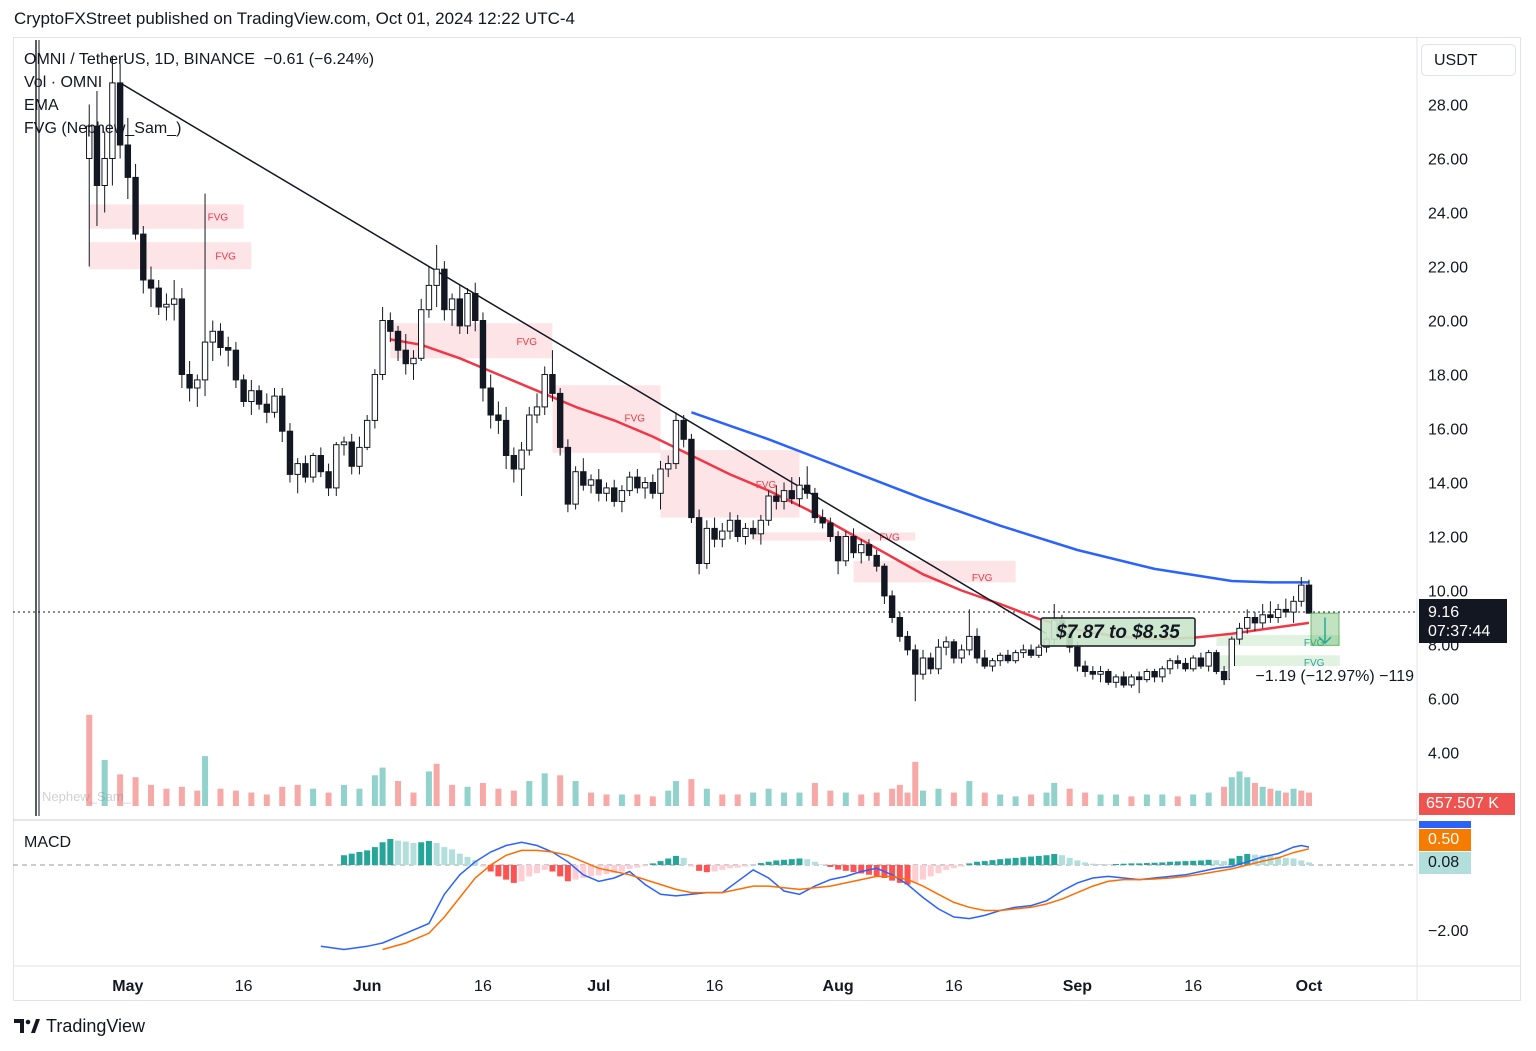 The width and height of the screenshot is (1536, 1051). What do you see at coordinates (1309, 986) in the screenshot?
I see `time-axis-label: Oct` at bounding box center [1309, 986].